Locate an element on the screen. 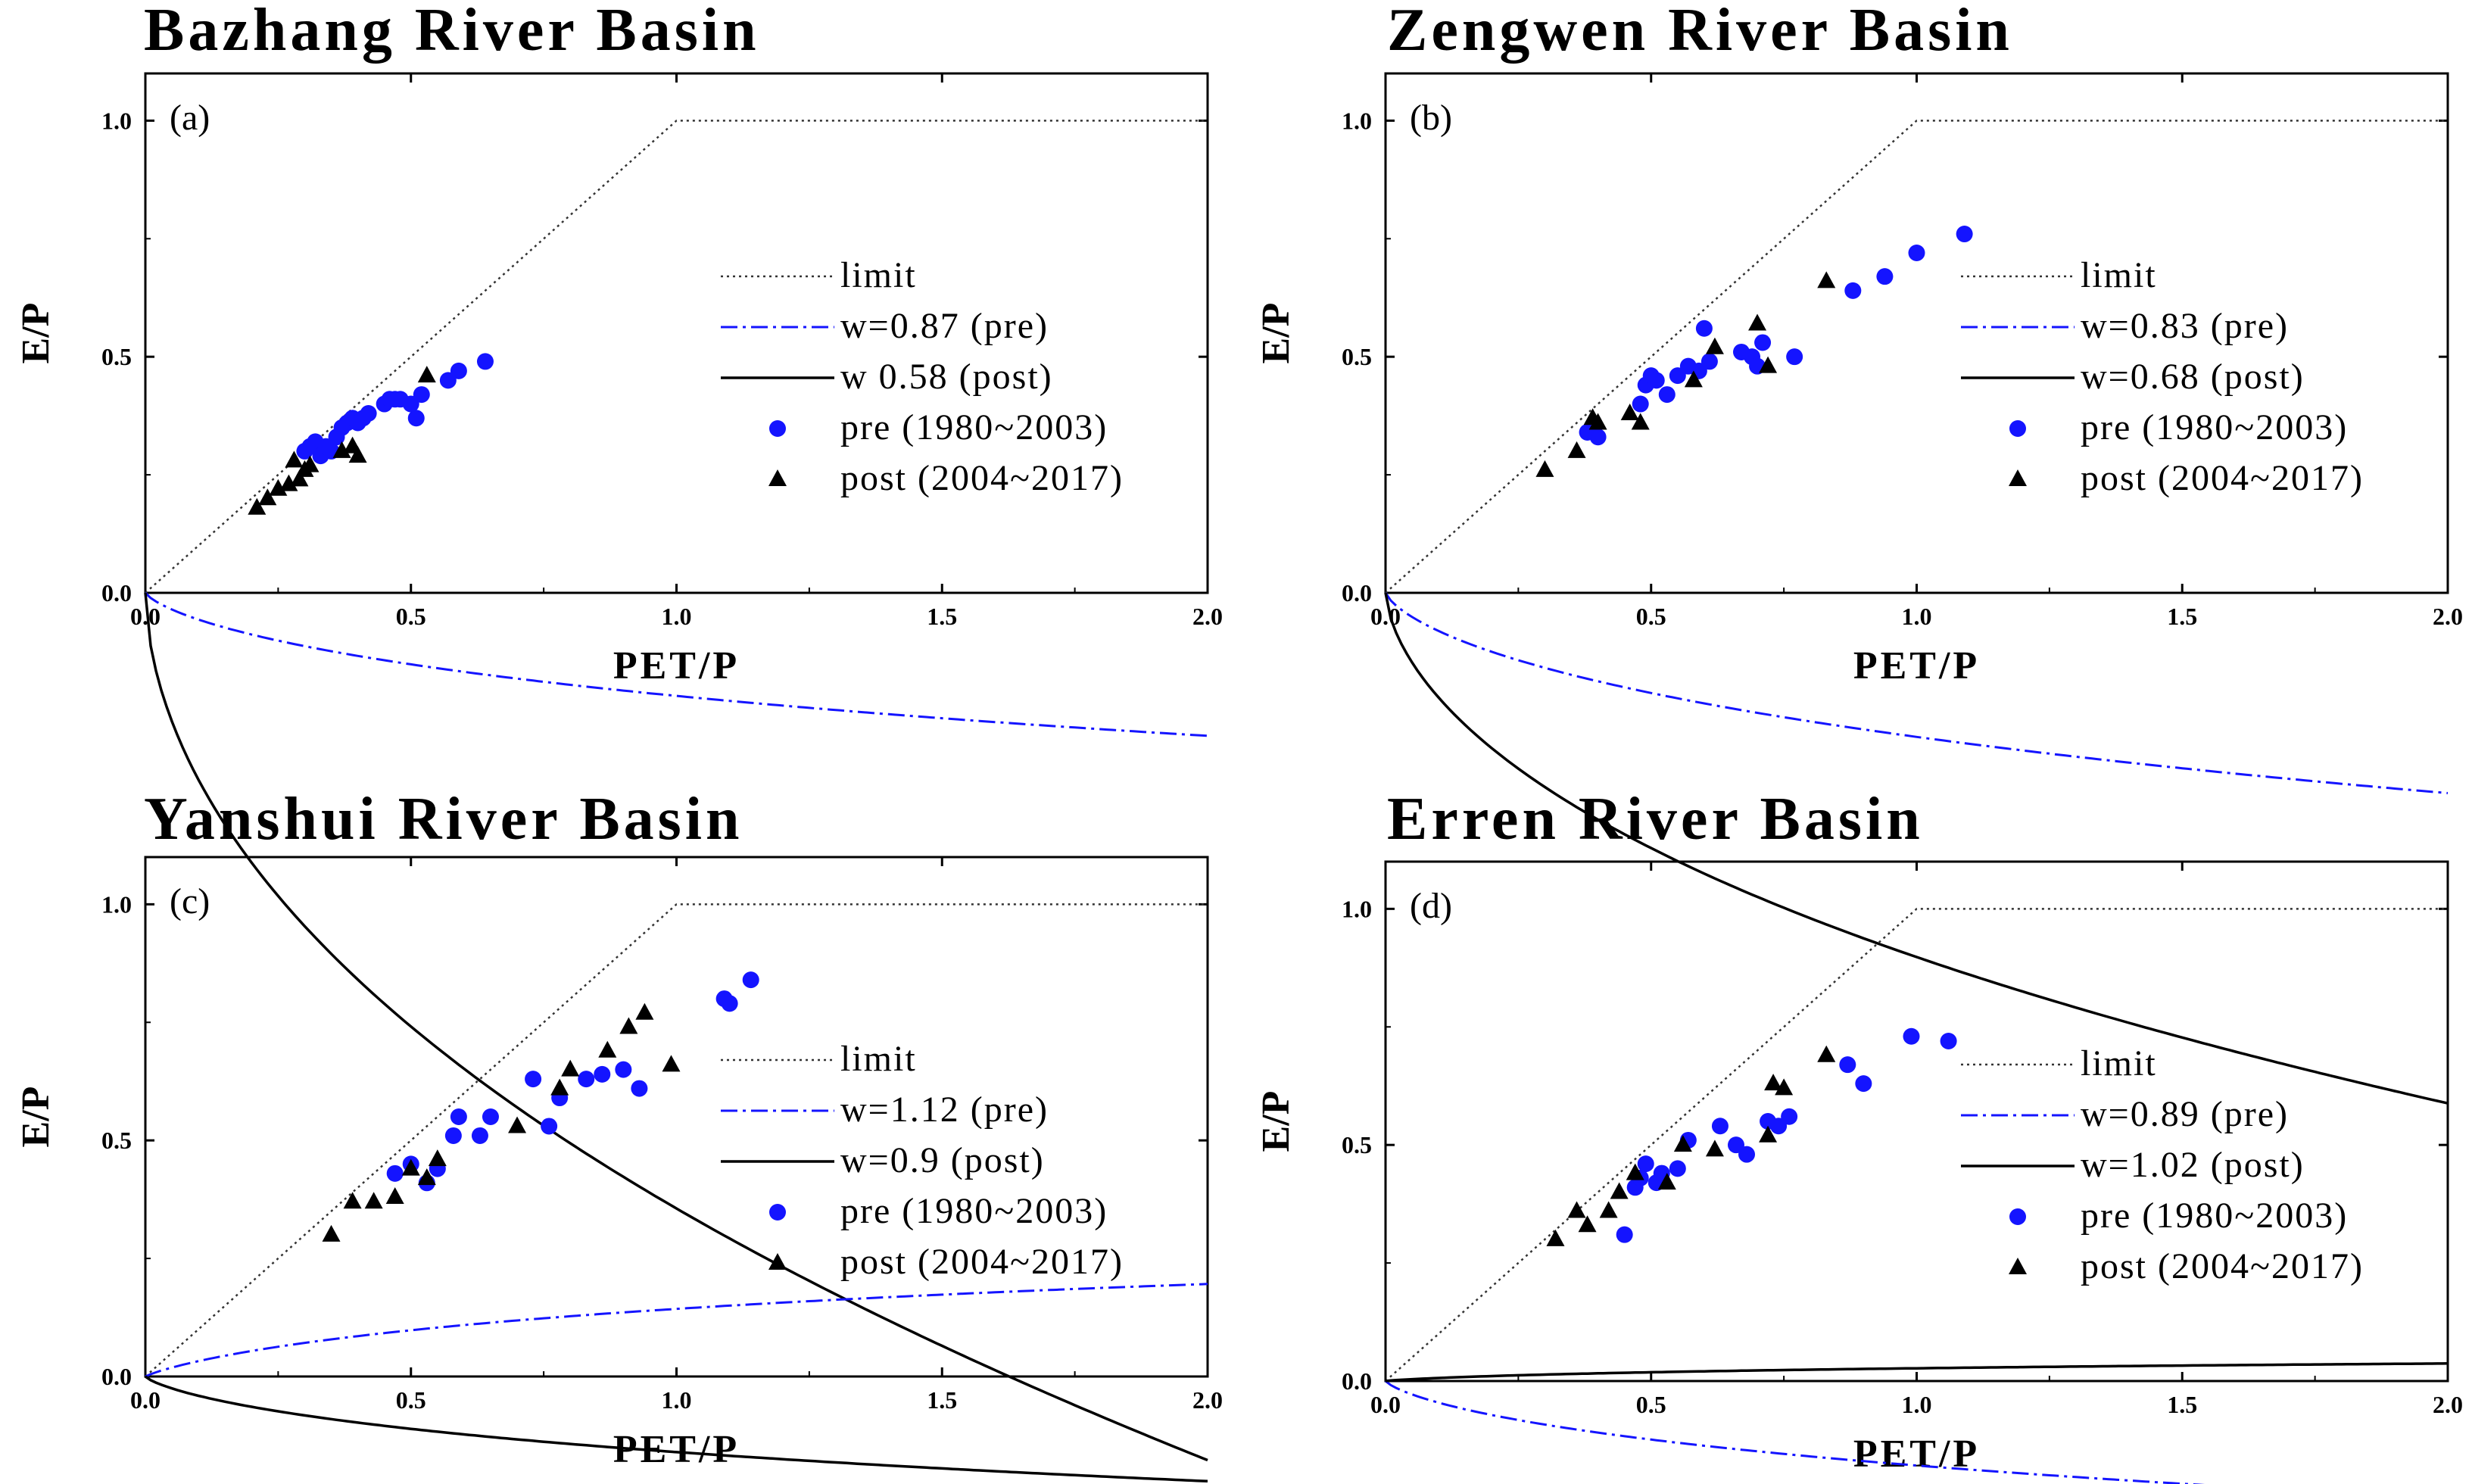  panel-label: (b) is located at coordinates (1431, 118).